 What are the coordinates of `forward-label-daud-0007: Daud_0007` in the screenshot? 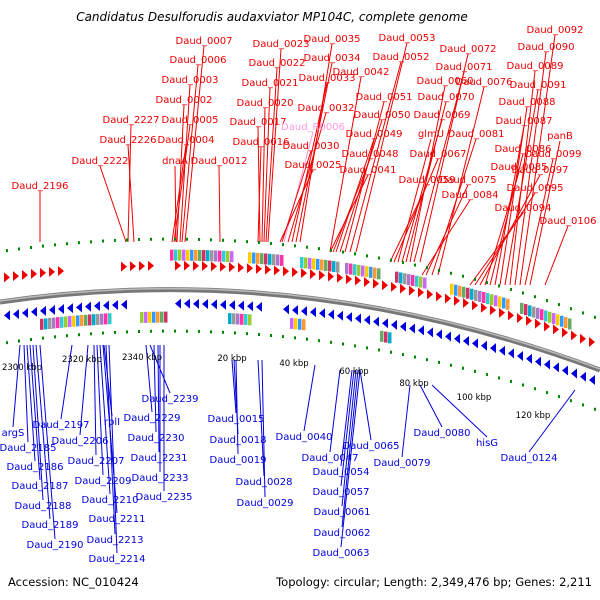 It's located at (204, 41).